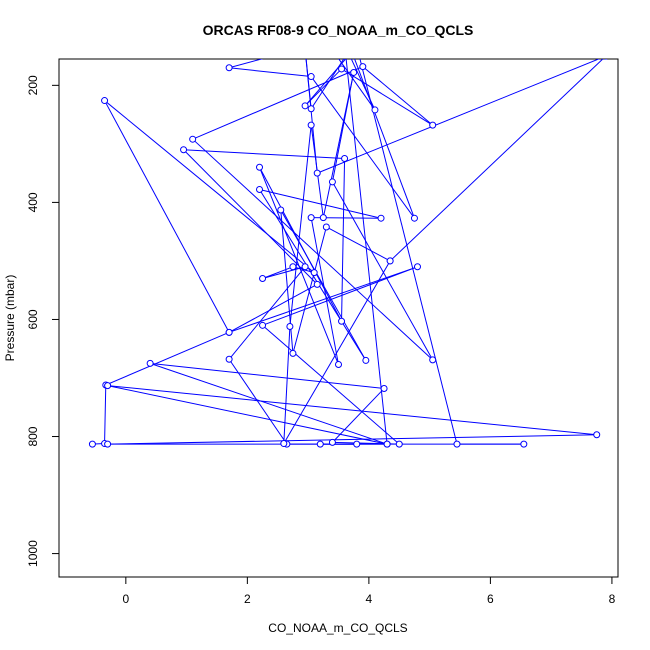 This screenshot has height=650, width=650. Describe the element at coordinates (125, 599) in the screenshot. I see `x-tick-label: 0` at that location.